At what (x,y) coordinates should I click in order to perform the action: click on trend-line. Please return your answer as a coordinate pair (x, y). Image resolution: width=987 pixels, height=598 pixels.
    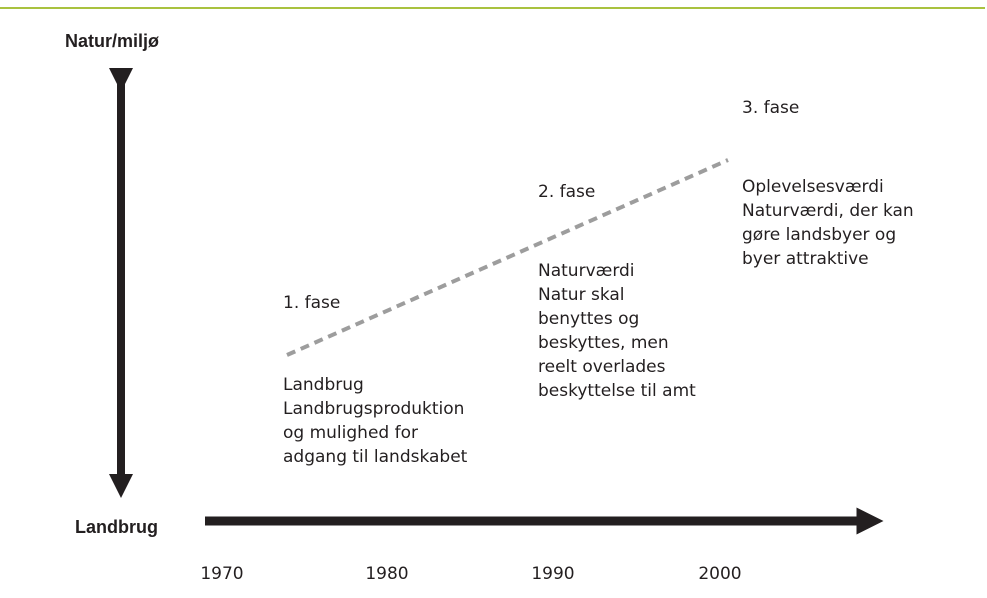
    Looking at the image, I should click on (507, 257).